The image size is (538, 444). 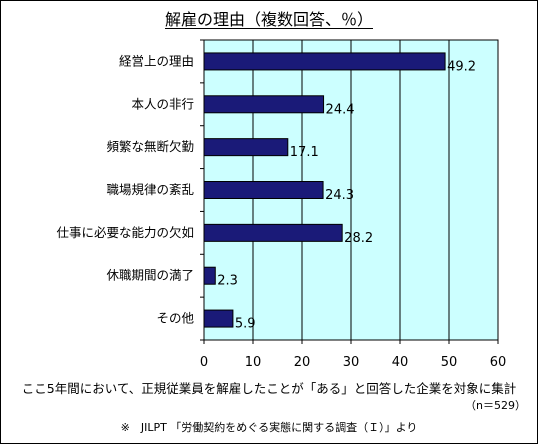 What do you see at coordinates (204, 362) in the screenshot?
I see `x-tick-label: 0` at bounding box center [204, 362].